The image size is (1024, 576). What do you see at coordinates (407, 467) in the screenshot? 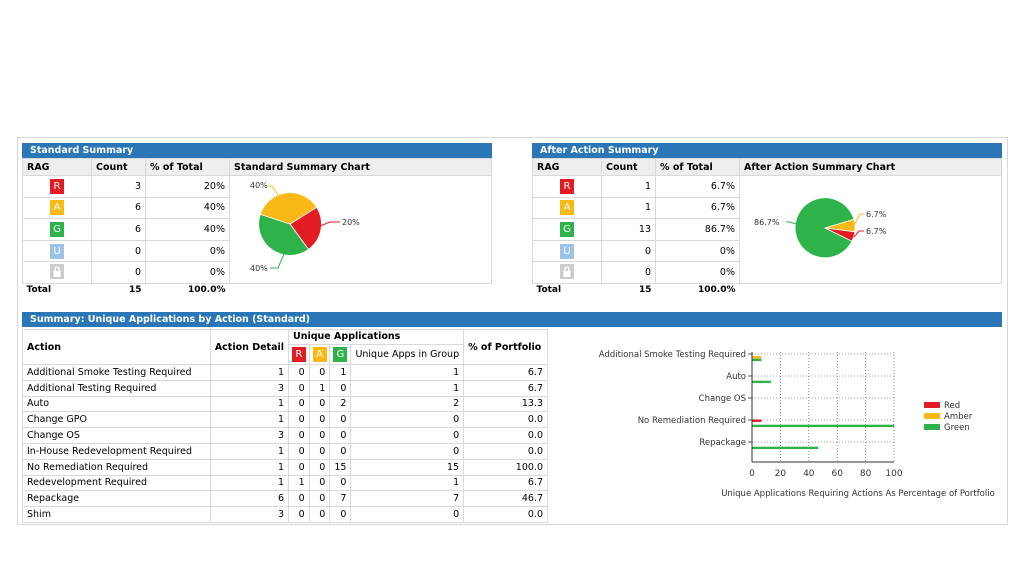
I see `group-count-cell: 15` at bounding box center [407, 467].